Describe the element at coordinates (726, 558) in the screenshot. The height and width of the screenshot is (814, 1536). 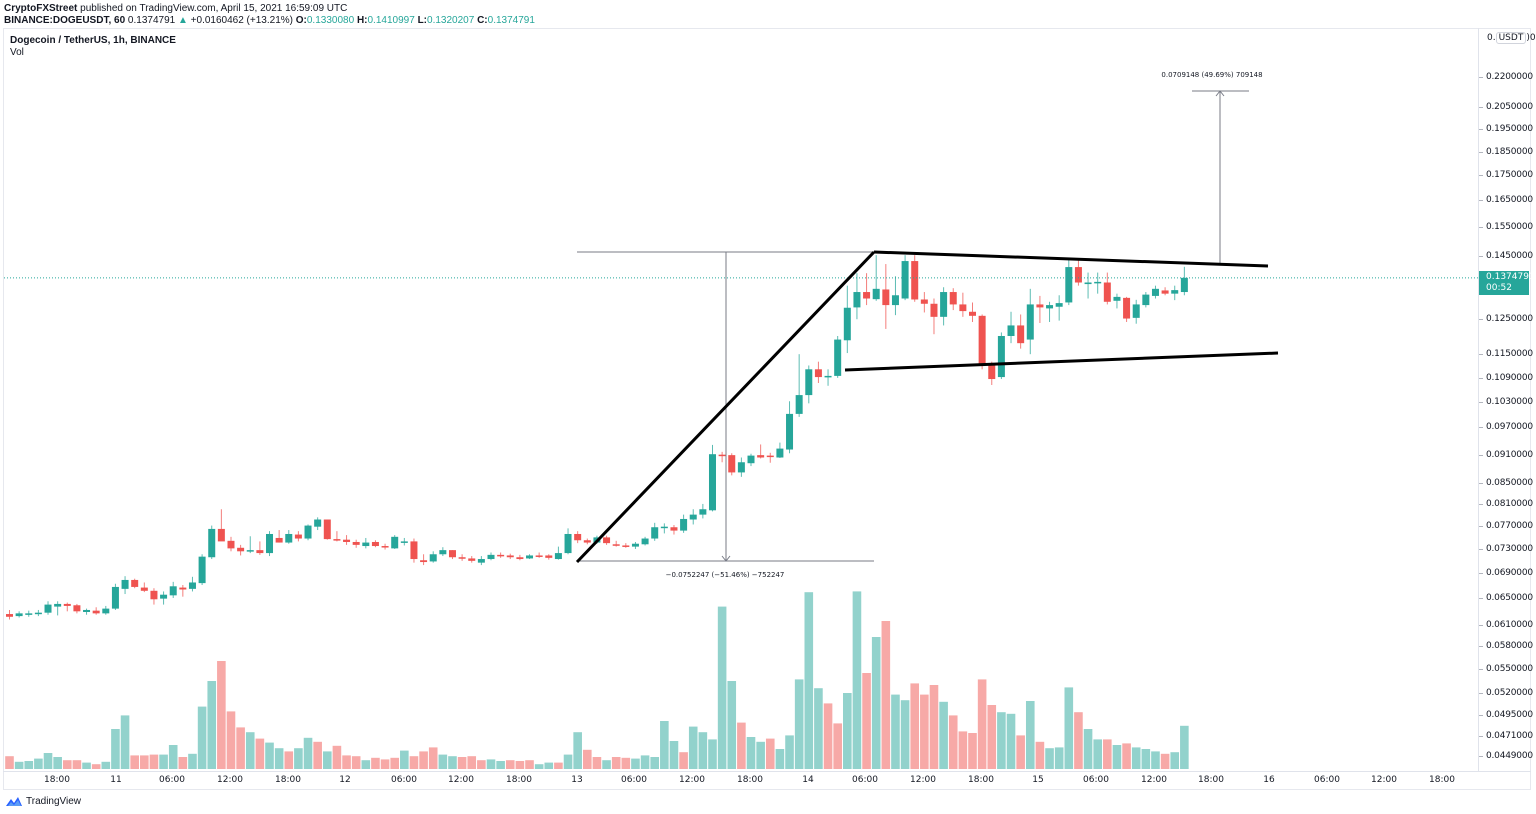
I see `measure-down-arrow-icon` at that location.